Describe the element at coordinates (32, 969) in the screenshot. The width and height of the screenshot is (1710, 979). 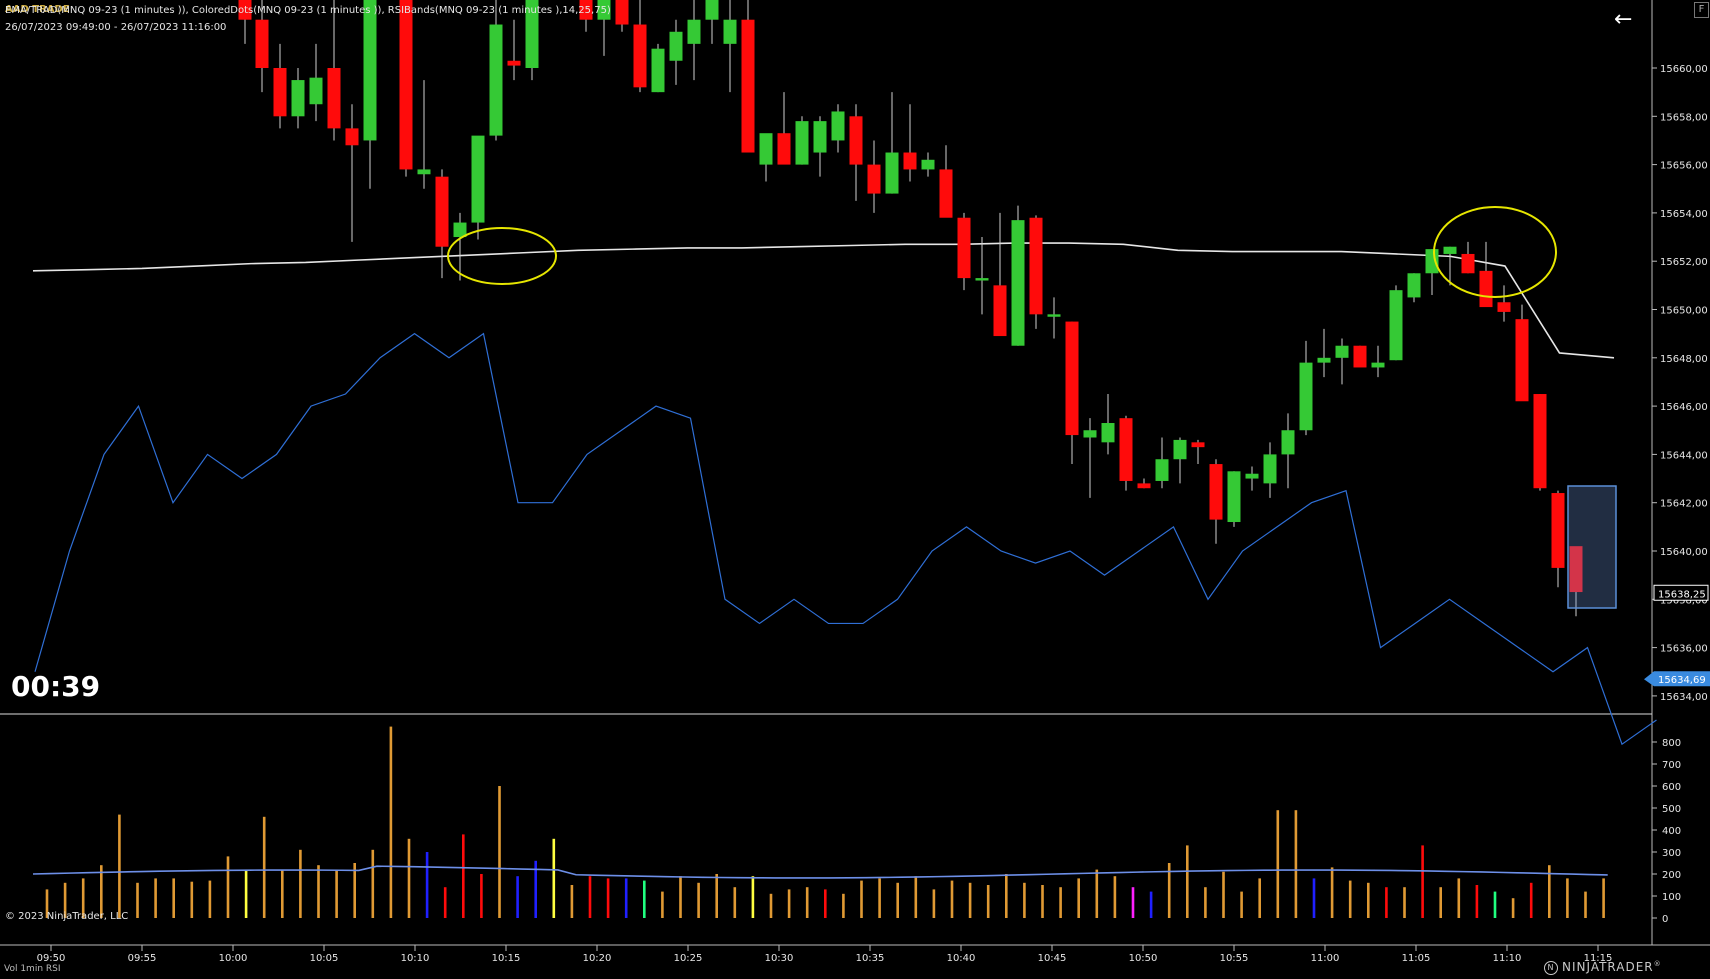
I see `panel-label: Vol 1min RSI` at that location.